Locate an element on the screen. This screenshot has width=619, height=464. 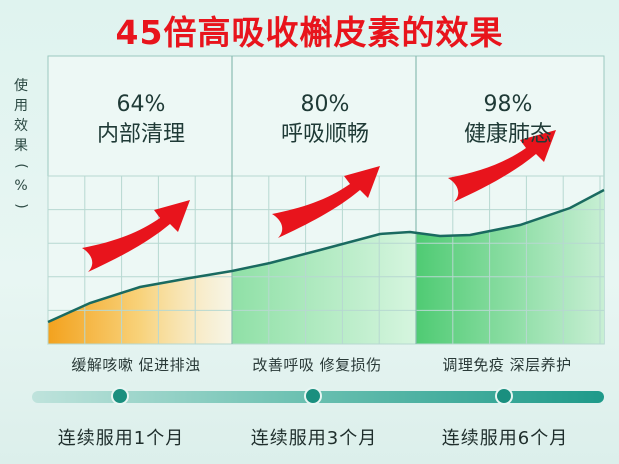
panel-2-label: 呼吸顺畅 is located at coordinates (324, 134).